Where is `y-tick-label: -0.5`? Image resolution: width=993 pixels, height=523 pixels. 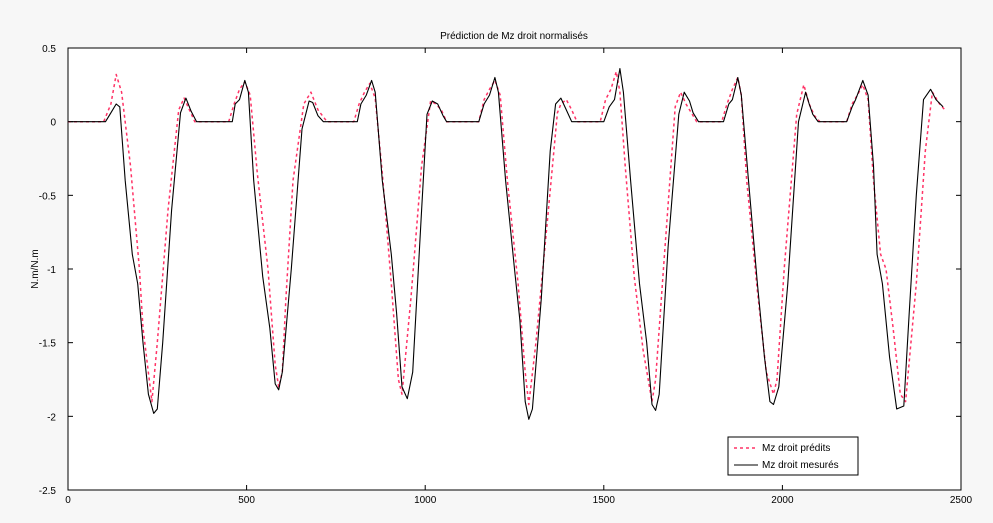
y-tick-label: -0.5 is located at coordinates (48, 196).